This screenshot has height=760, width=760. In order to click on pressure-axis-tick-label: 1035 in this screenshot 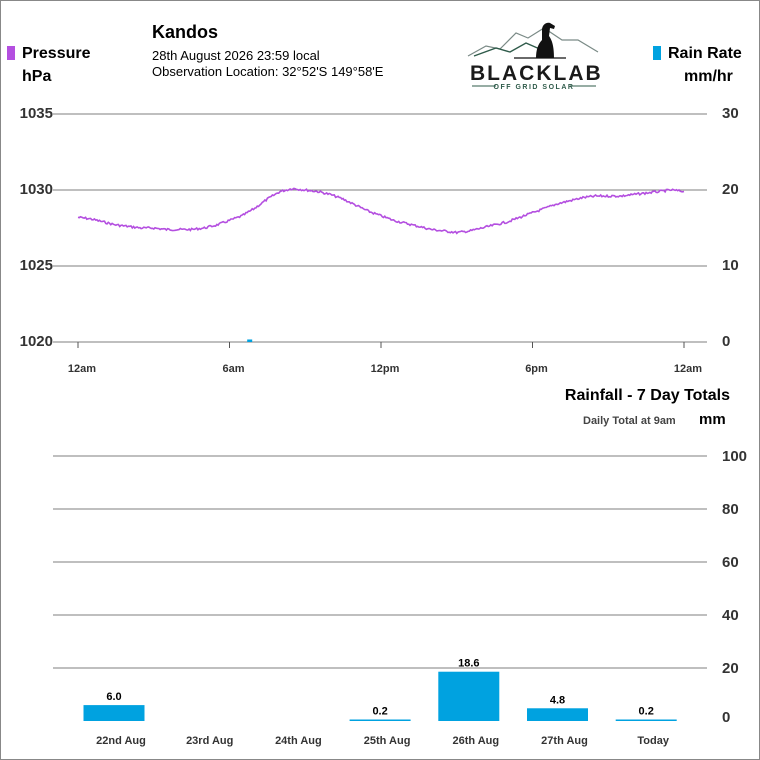, I will do `click(36, 113)`.